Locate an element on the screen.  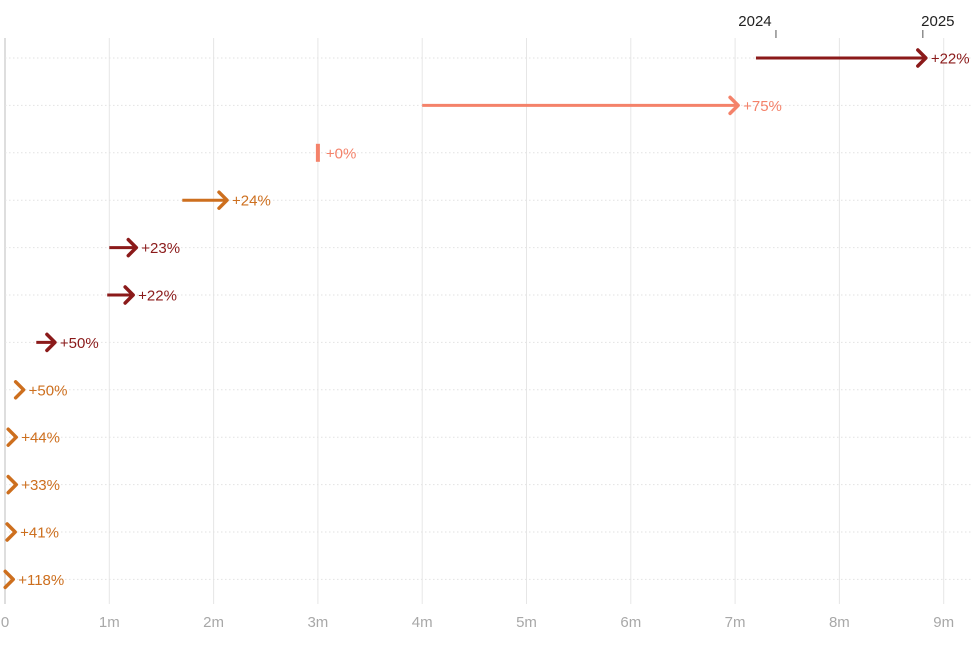
legend: 2024 2025 is located at coordinates (846, 25).